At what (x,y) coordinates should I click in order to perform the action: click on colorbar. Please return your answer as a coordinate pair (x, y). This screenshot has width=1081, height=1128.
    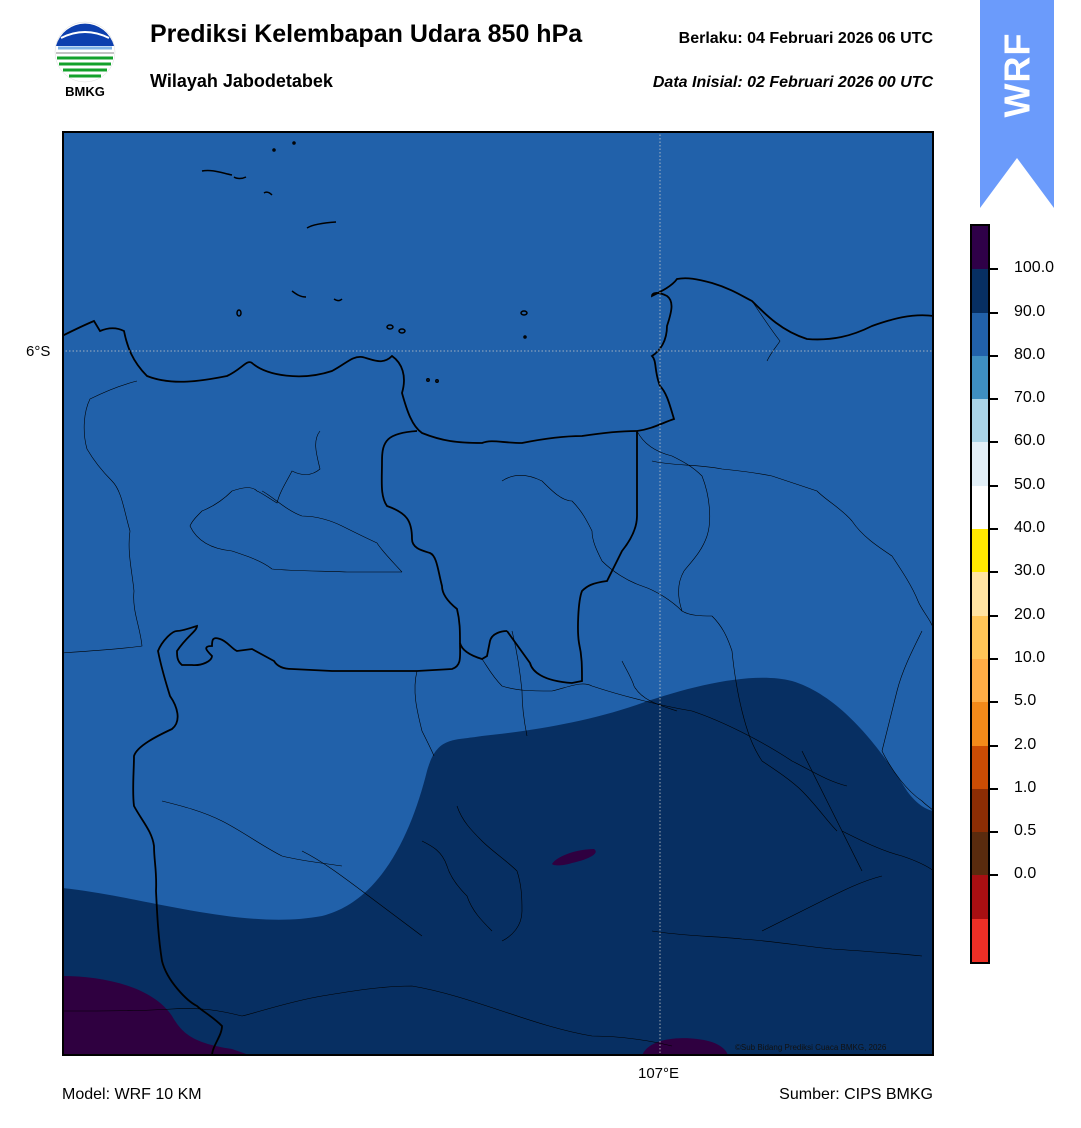
    Looking at the image, I should click on (980, 594).